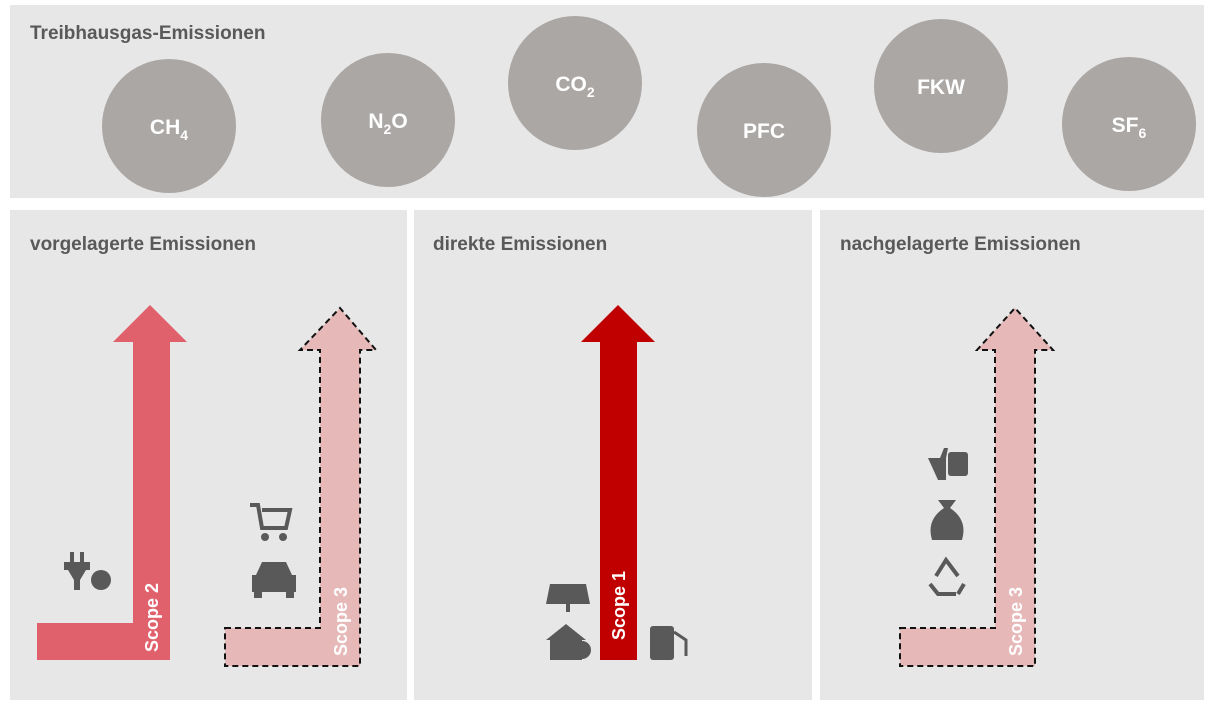  I want to click on gas-base: SF, so click(1125, 125).